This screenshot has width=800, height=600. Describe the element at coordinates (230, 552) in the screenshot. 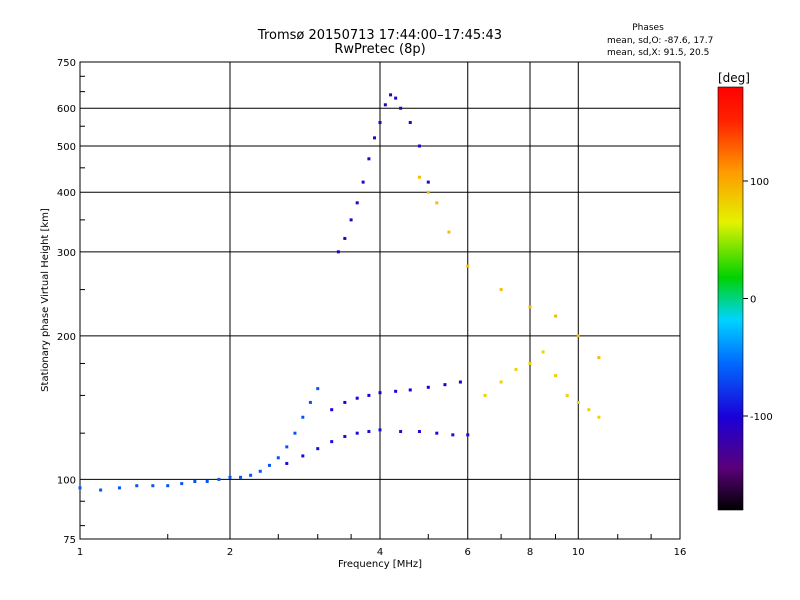

I see `x-tick-label: 2` at that location.